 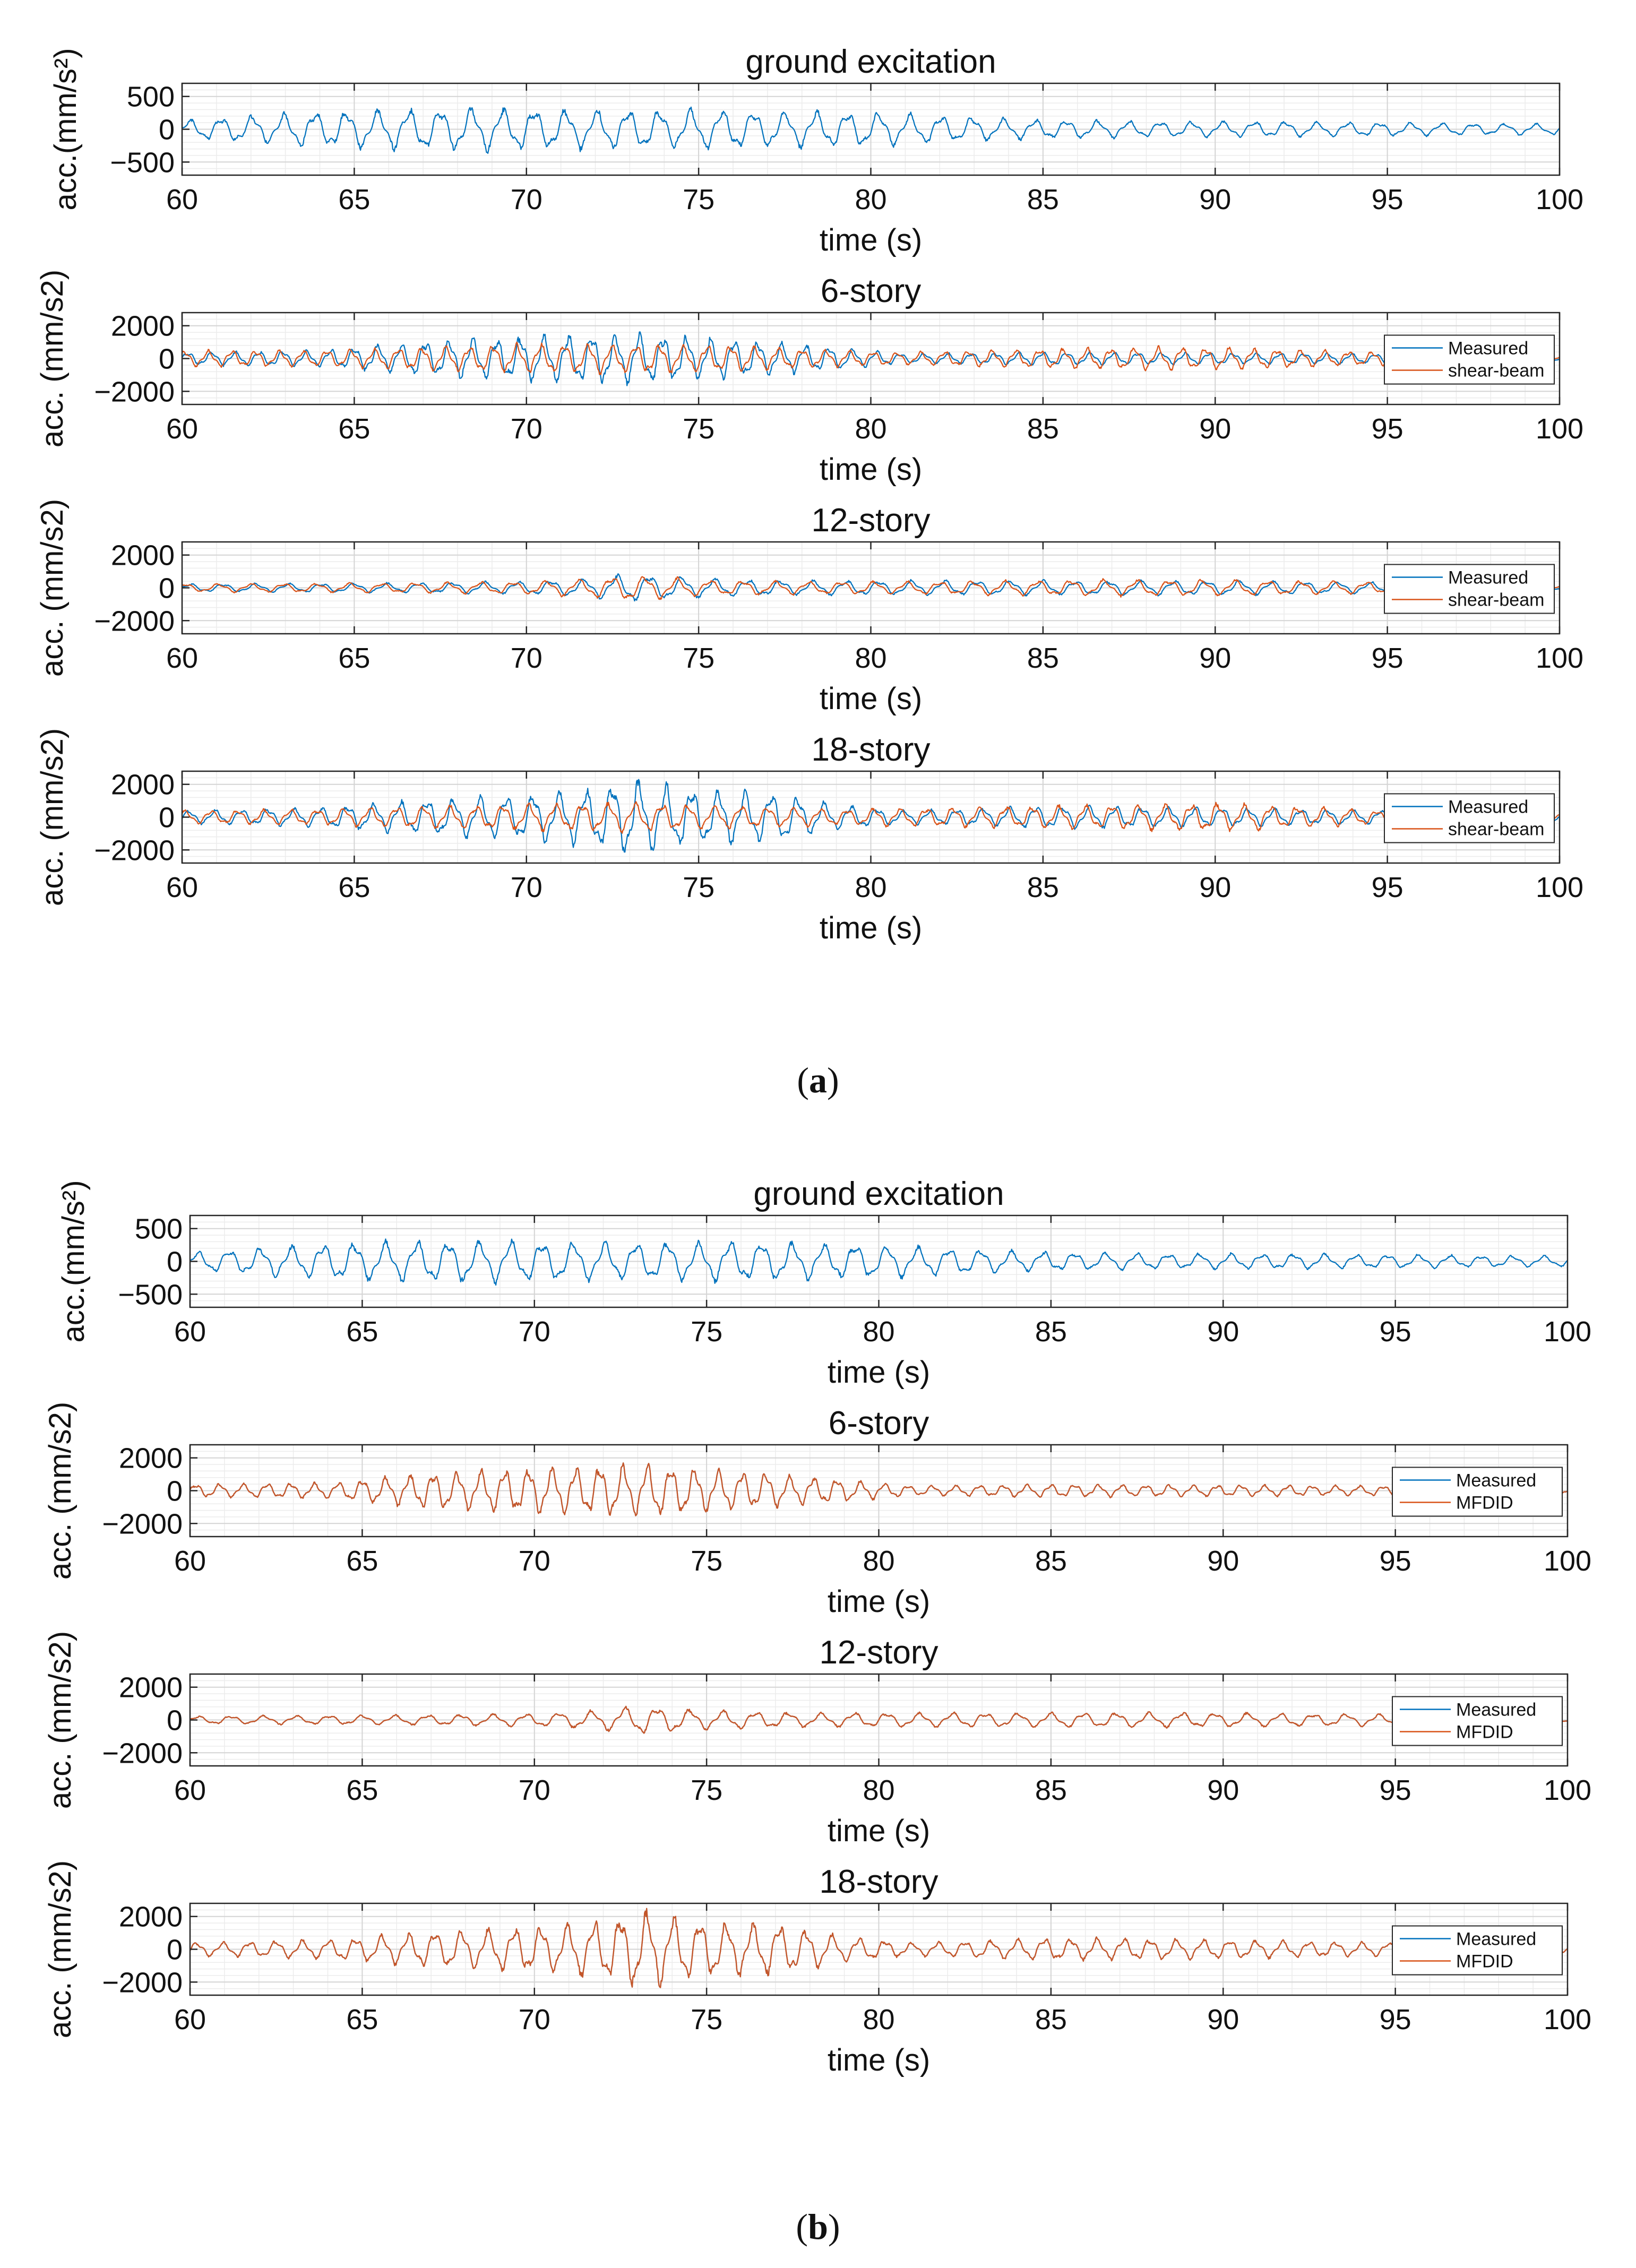 What do you see at coordinates (818, 1080) in the screenshot?
I see `caption-a: (a)` at bounding box center [818, 1080].